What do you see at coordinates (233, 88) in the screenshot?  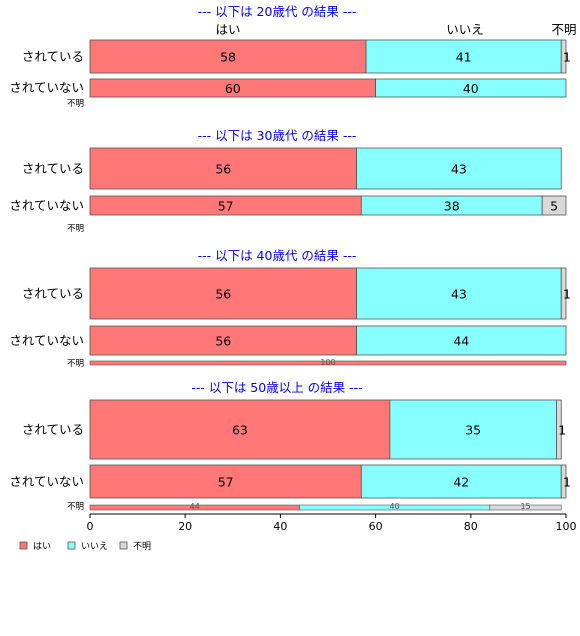 I see `data-label: 60` at bounding box center [233, 88].